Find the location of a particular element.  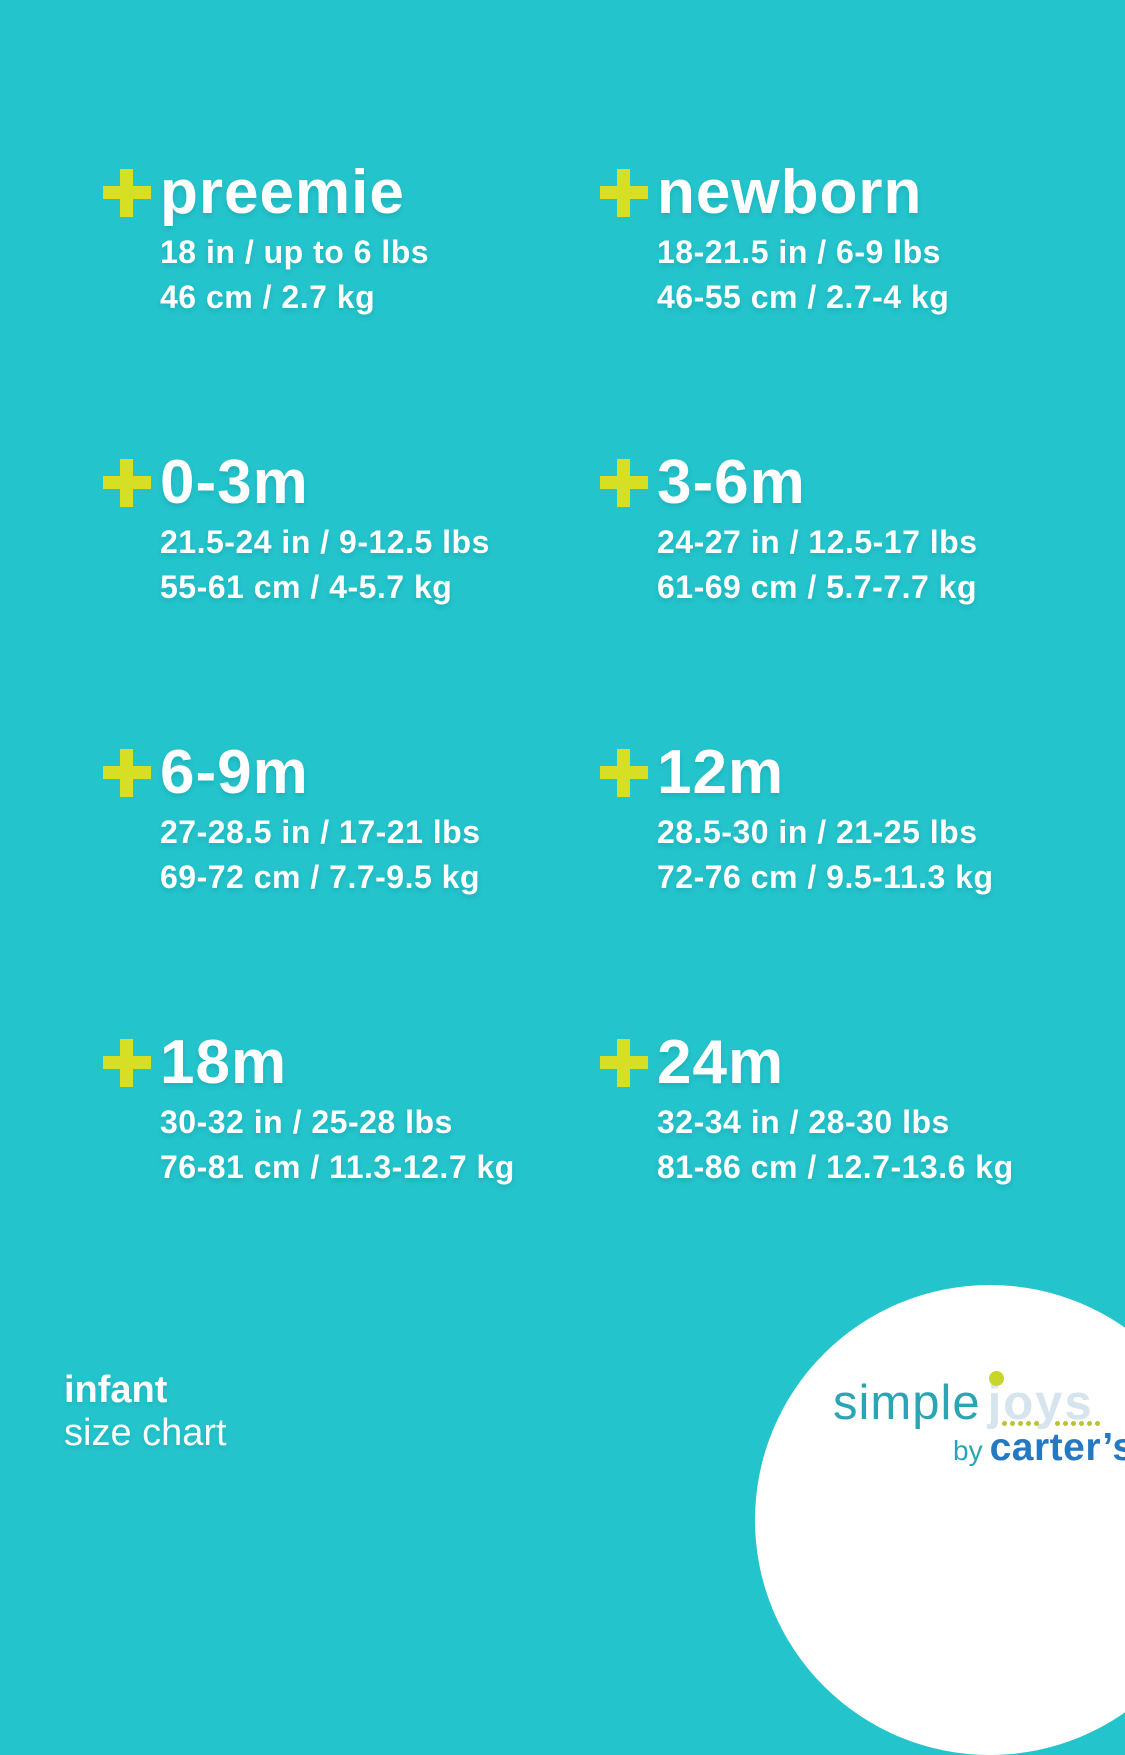

size-label: 12m is located at coordinates (721, 772).